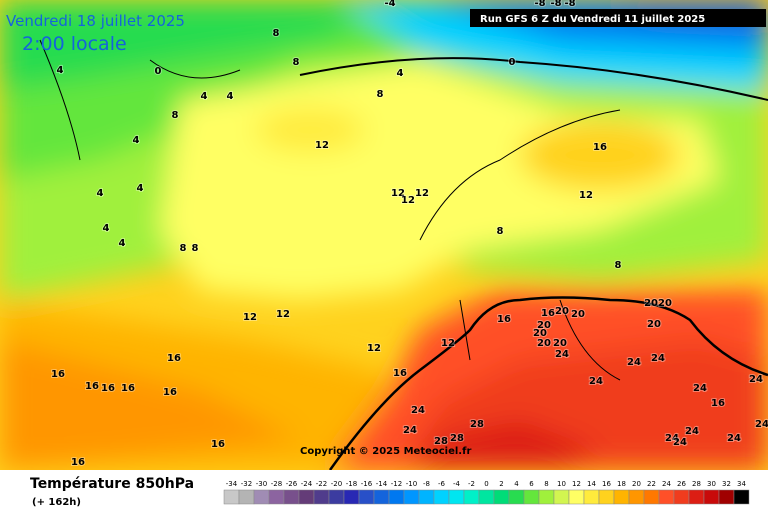 This screenshot has height=512, width=768. I want to click on legend-label: -20, so click(336, 484).